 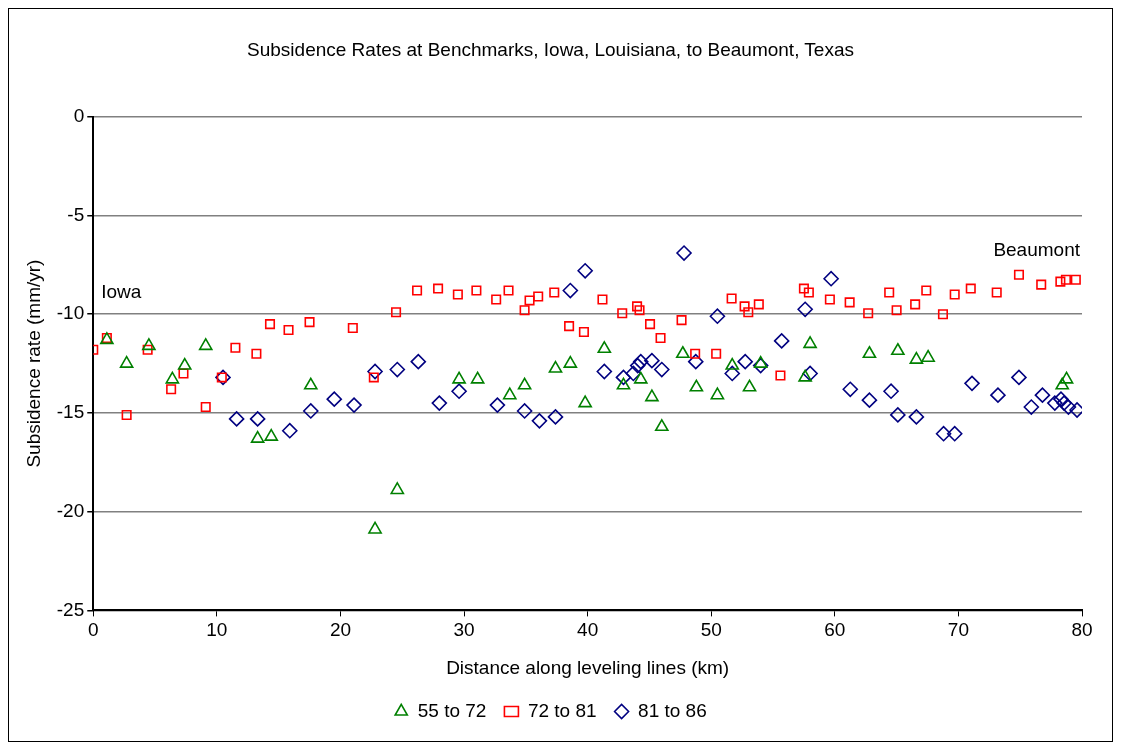 I want to click on x-tick-label: 30, so click(x=464, y=630).